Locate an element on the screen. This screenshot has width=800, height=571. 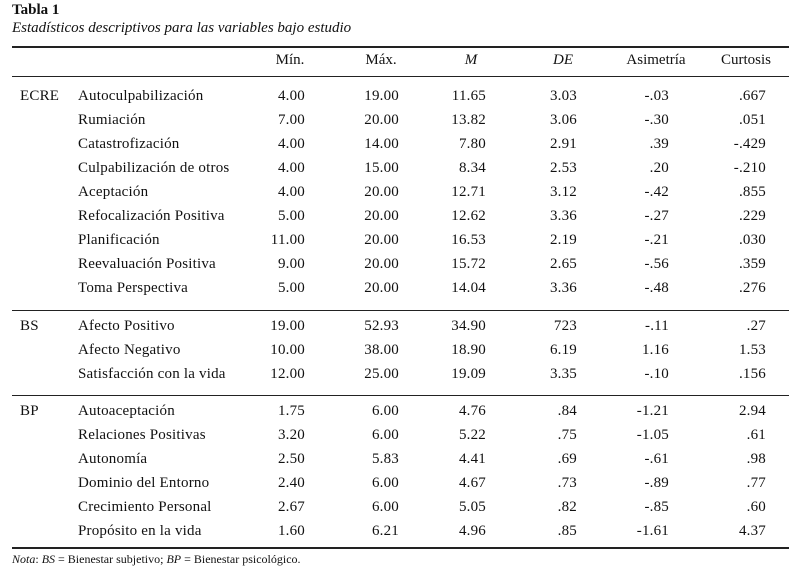
bottom-rule is located at coordinates (400, 548).